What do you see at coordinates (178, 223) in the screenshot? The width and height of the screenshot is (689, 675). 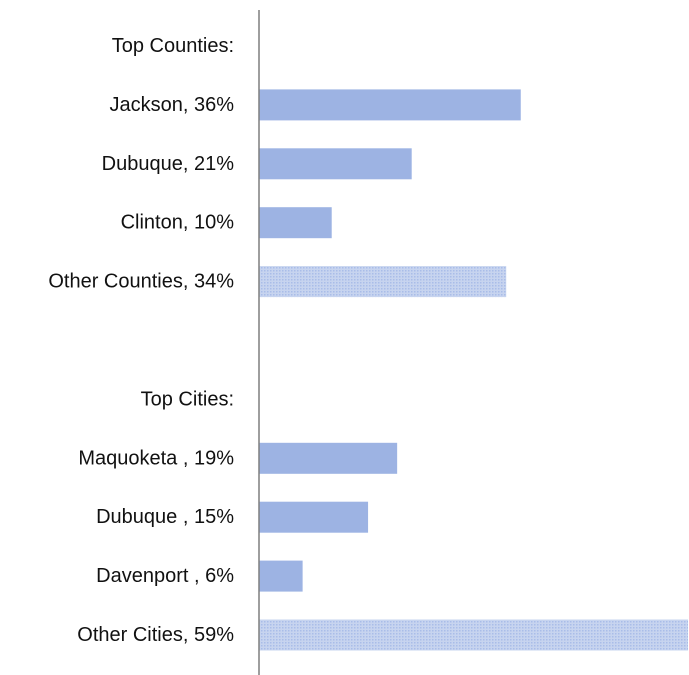 I see `category-label: Clinton, 10%` at bounding box center [178, 223].